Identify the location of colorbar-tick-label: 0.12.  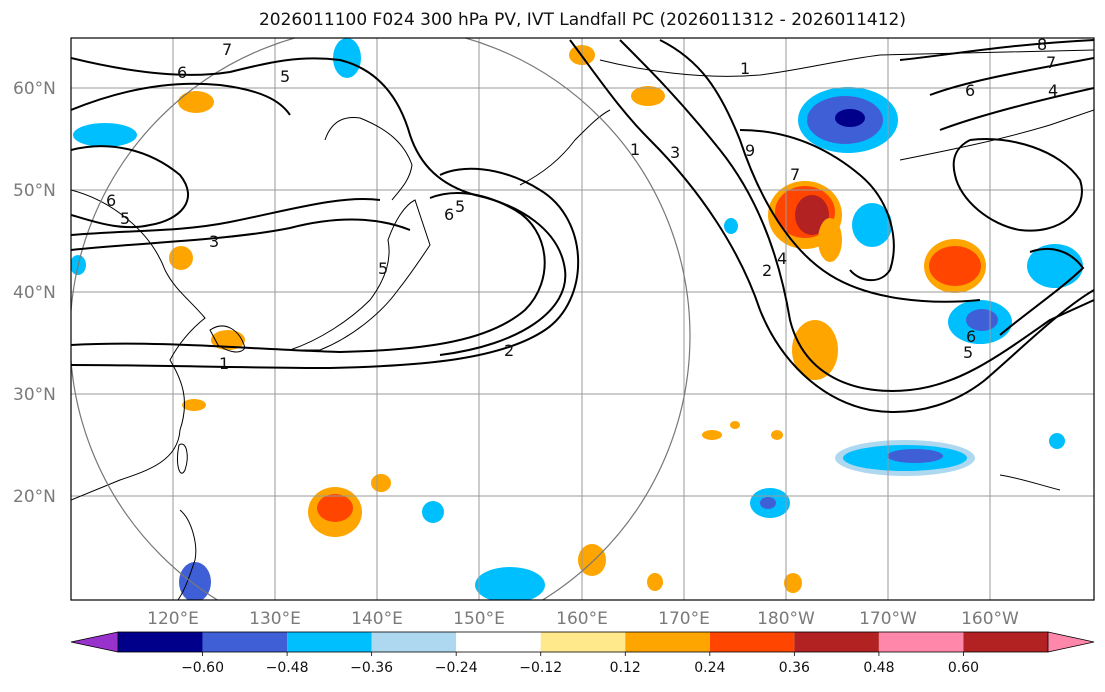
(625, 668).